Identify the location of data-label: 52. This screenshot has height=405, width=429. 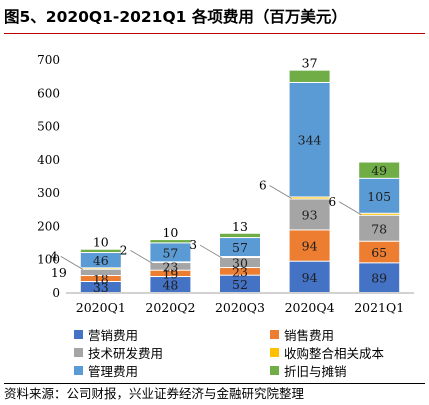
(240, 284).